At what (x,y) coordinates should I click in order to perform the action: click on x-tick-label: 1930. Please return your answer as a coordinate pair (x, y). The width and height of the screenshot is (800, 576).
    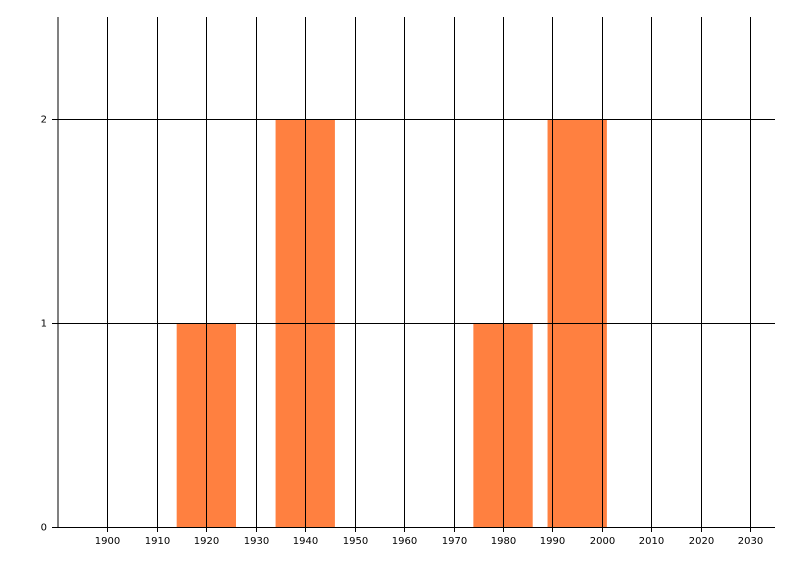
    Looking at the image, I should click on (256, 541).